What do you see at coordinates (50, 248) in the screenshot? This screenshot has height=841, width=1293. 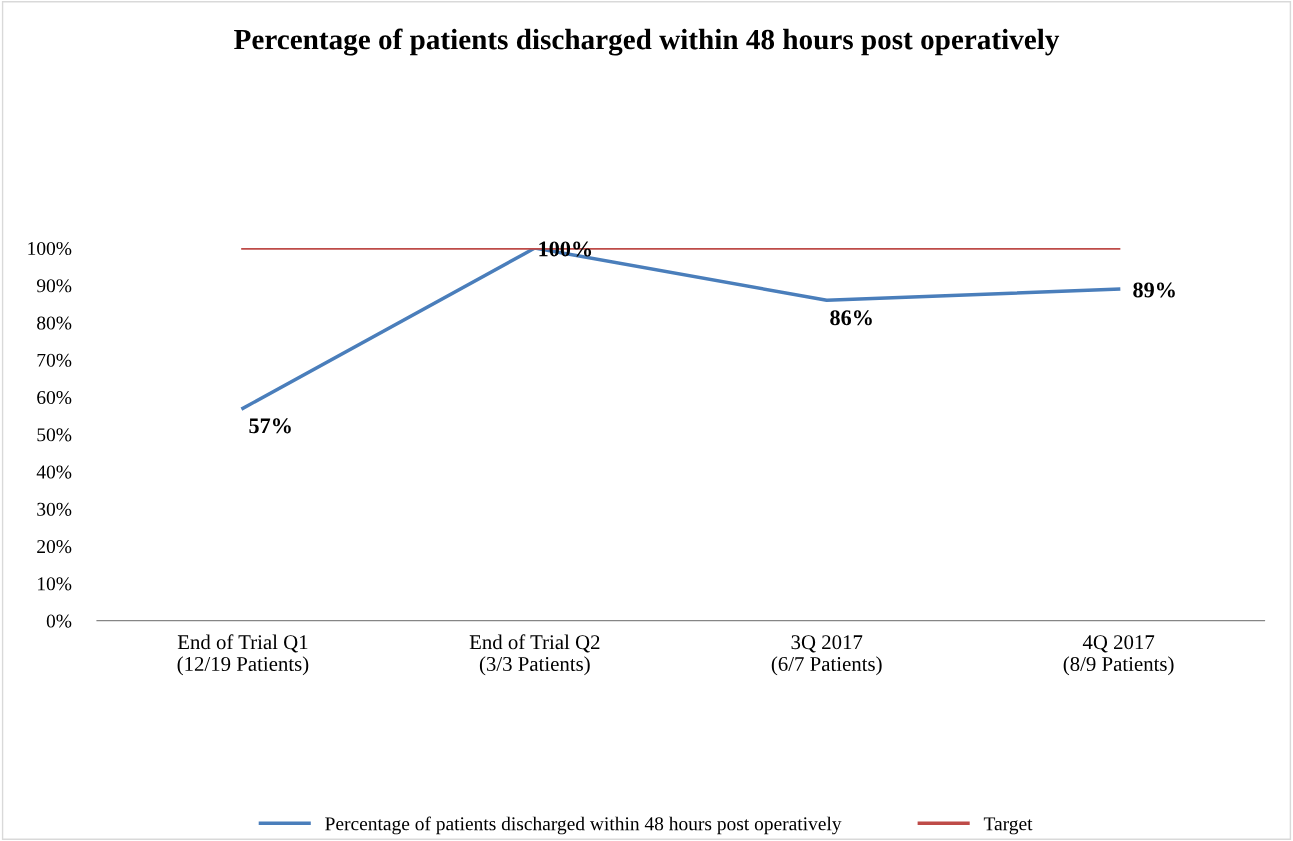 I see `y-tick-label: 100%` at bounding box center [50, 248].